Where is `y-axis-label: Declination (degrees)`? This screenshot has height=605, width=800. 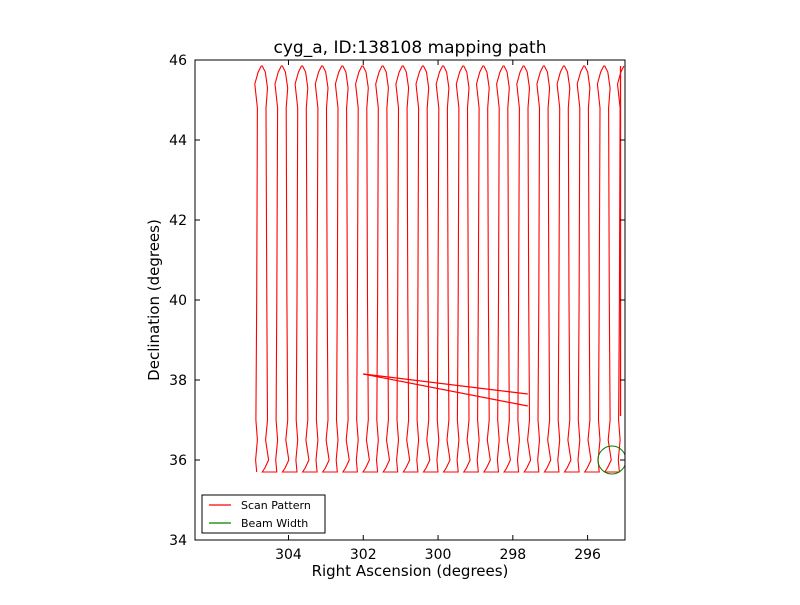
y-axis-label: Declination (degrees) is located at coordinates (154, 300).